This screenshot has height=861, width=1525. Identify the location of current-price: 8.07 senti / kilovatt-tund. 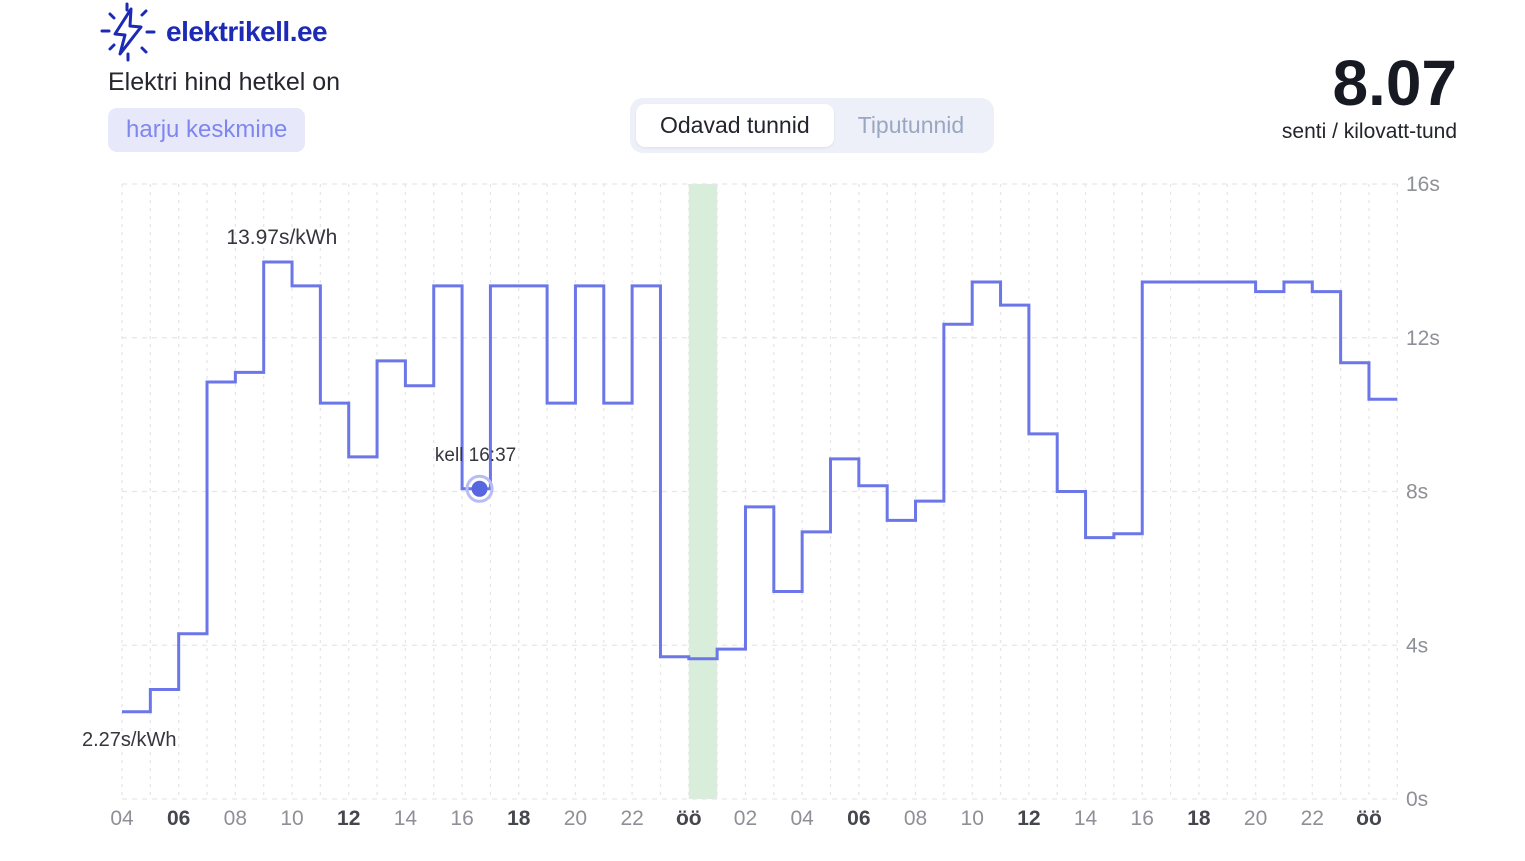
(1369, 96).